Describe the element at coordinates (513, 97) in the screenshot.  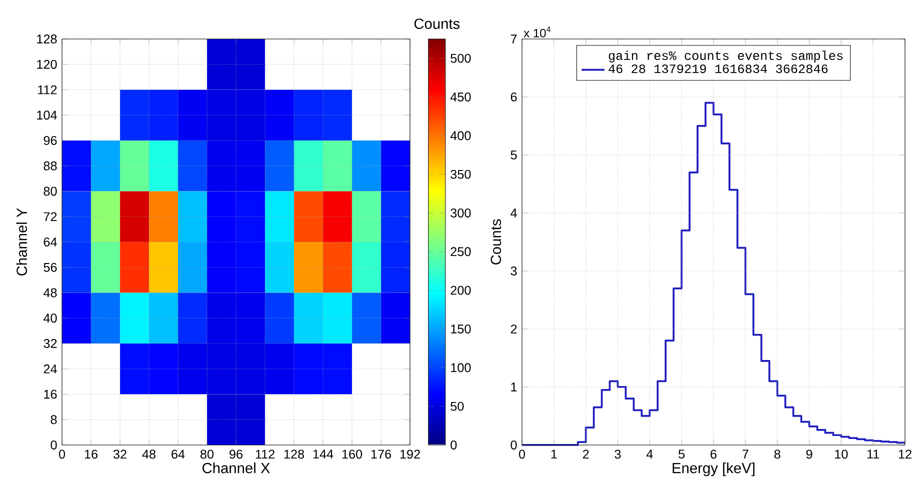
I see `y-tick-label: 6` at that location.